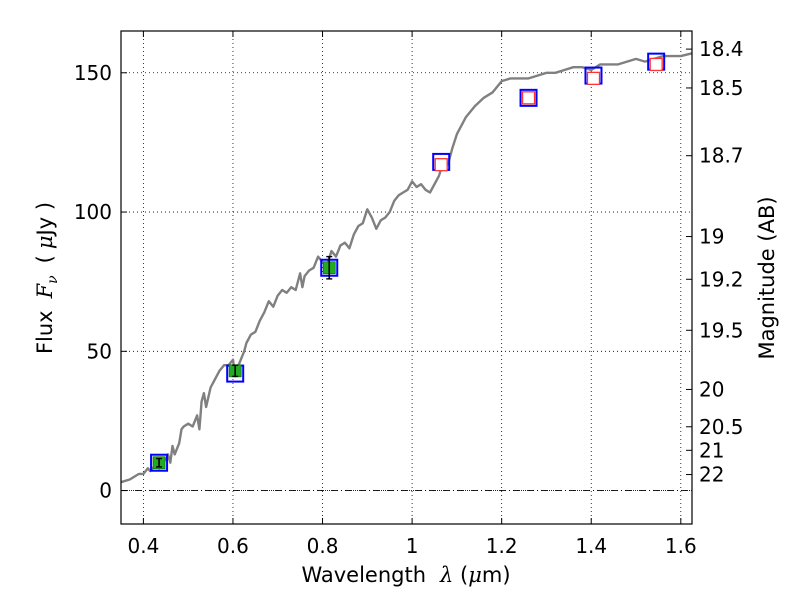 Image resolution: width=800 pixels, height=600 pixels. What do you see at coordinates (475, 575) in the screenshot?
I see `x-axis-label-unit-mu: μ` at bounding box center [475, 575].